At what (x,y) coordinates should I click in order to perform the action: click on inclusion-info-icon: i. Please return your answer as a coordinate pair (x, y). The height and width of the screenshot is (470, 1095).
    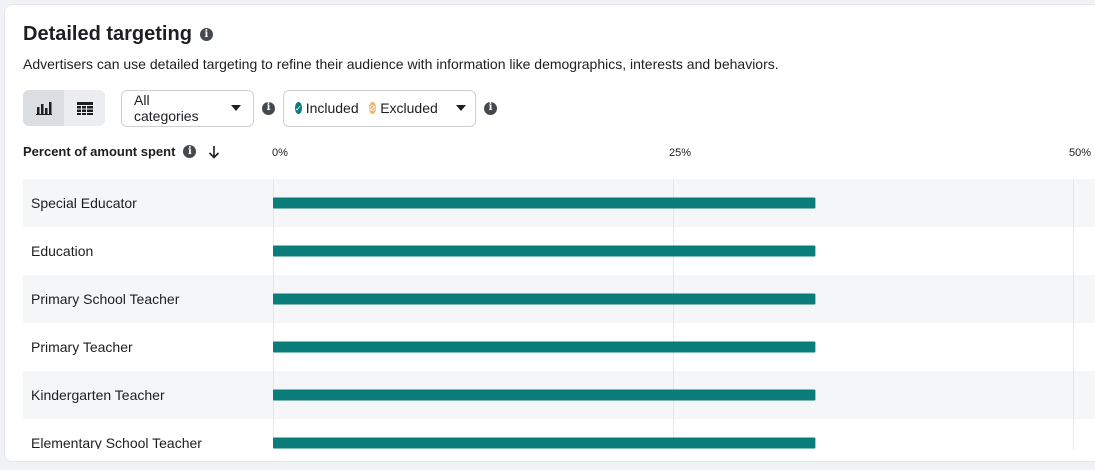
    Looking at the image, I should click on (490, 108).